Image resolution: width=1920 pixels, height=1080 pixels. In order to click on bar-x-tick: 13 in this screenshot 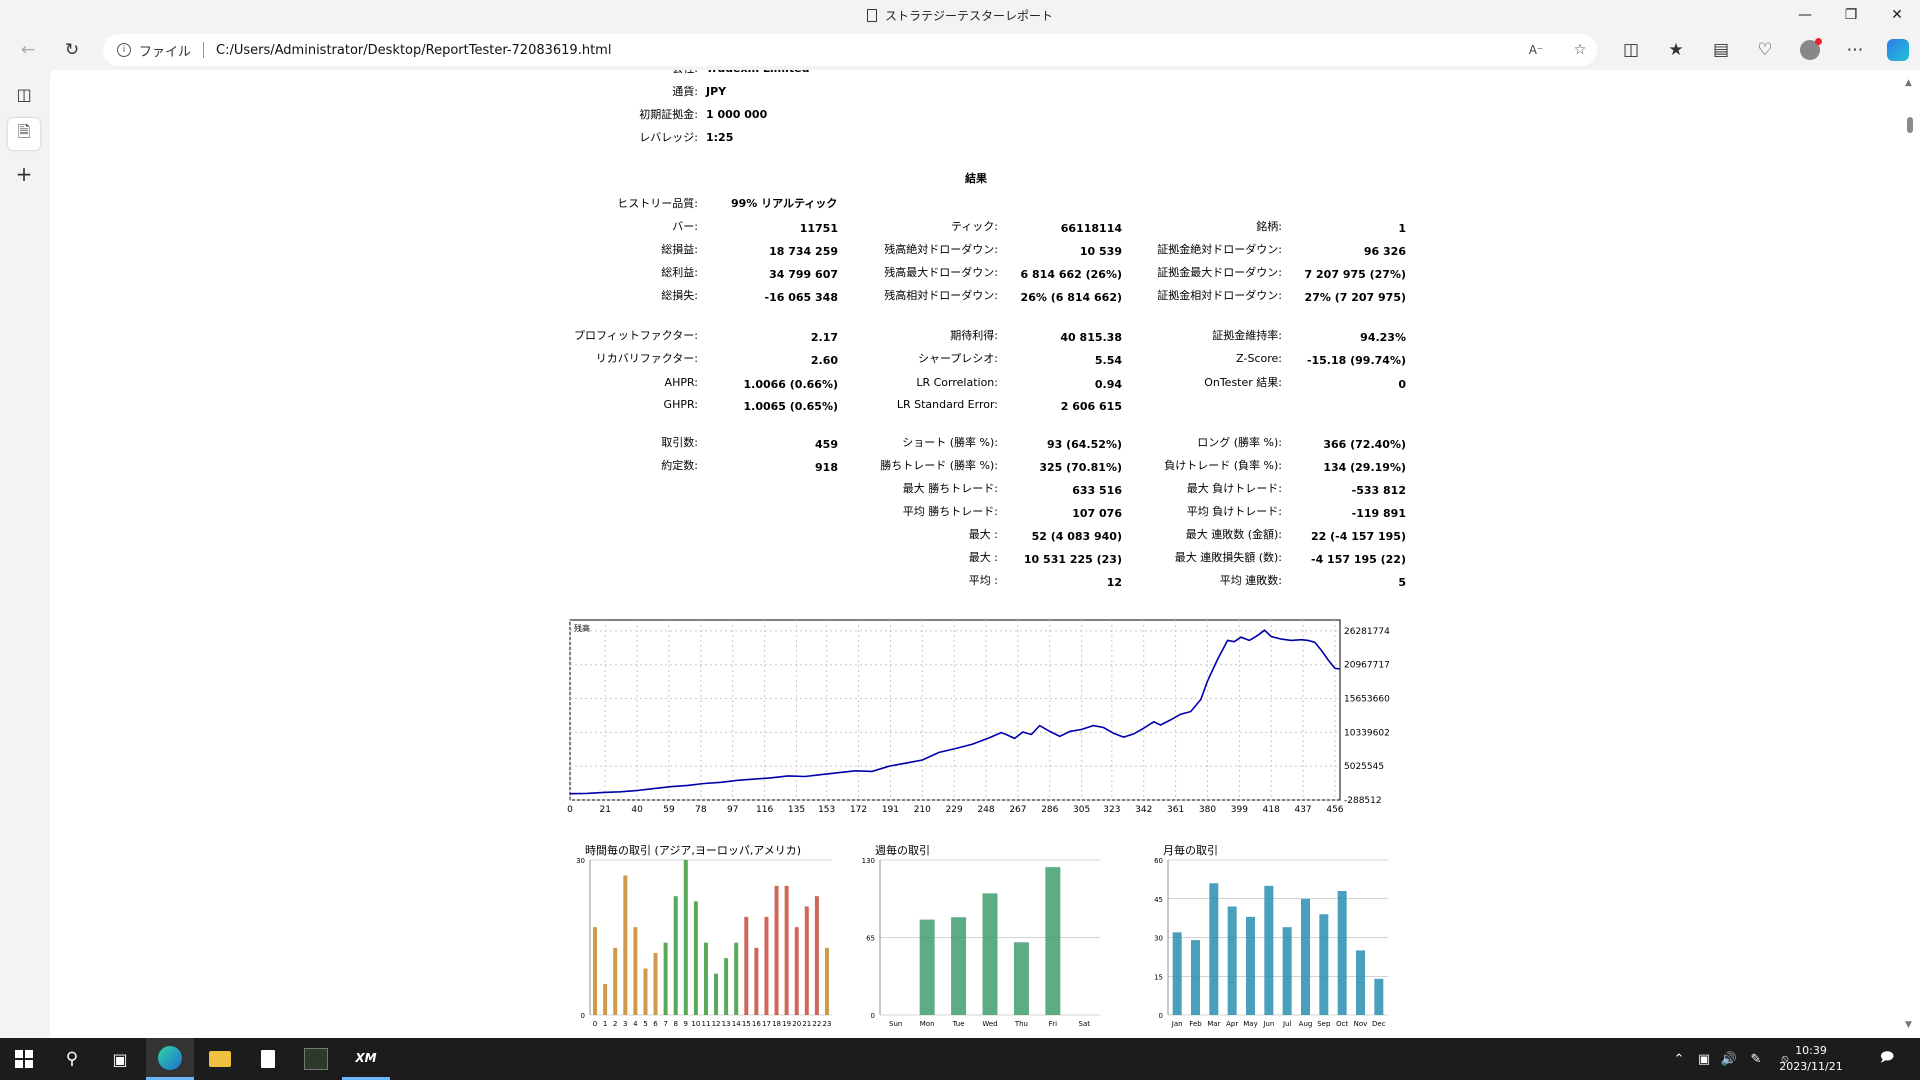, I will do `click(726, 1024)`.